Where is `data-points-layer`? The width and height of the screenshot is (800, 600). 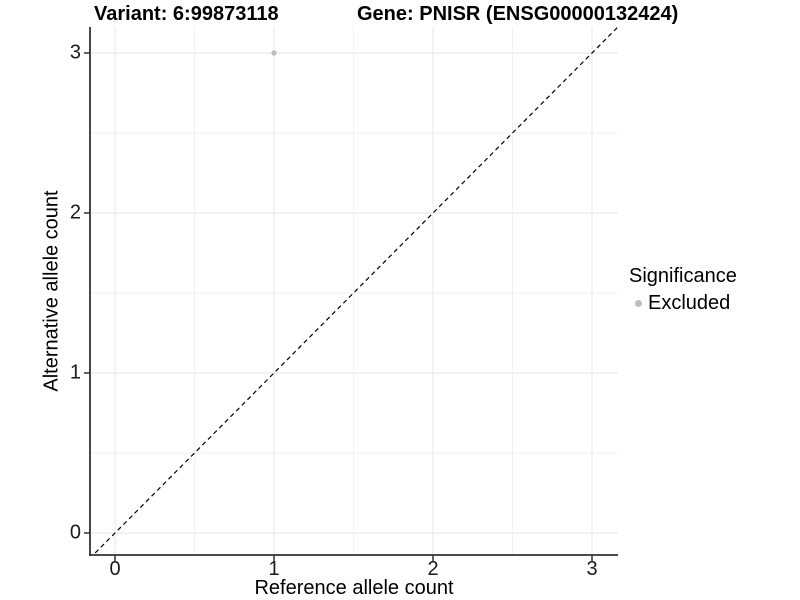 data-points-layer is located at coordinates (274, 53).